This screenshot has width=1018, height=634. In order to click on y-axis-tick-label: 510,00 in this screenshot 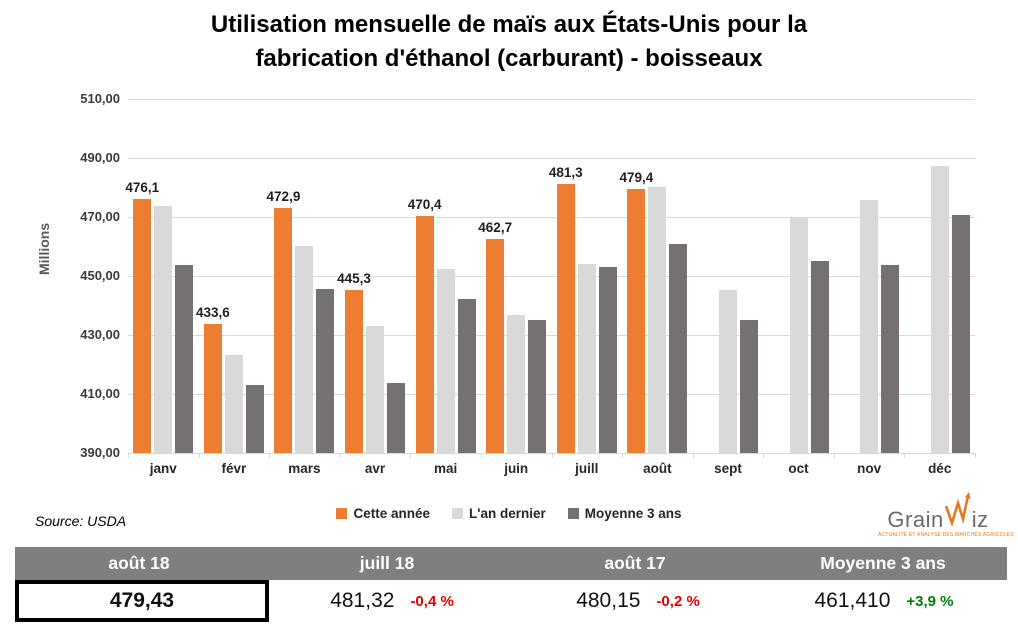, I will do `click(100, 98)`.